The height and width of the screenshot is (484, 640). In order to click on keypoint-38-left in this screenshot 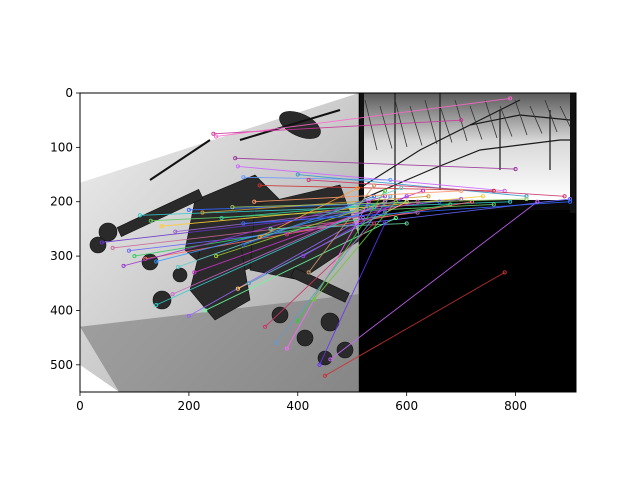, I will do `click(297, 321)`.